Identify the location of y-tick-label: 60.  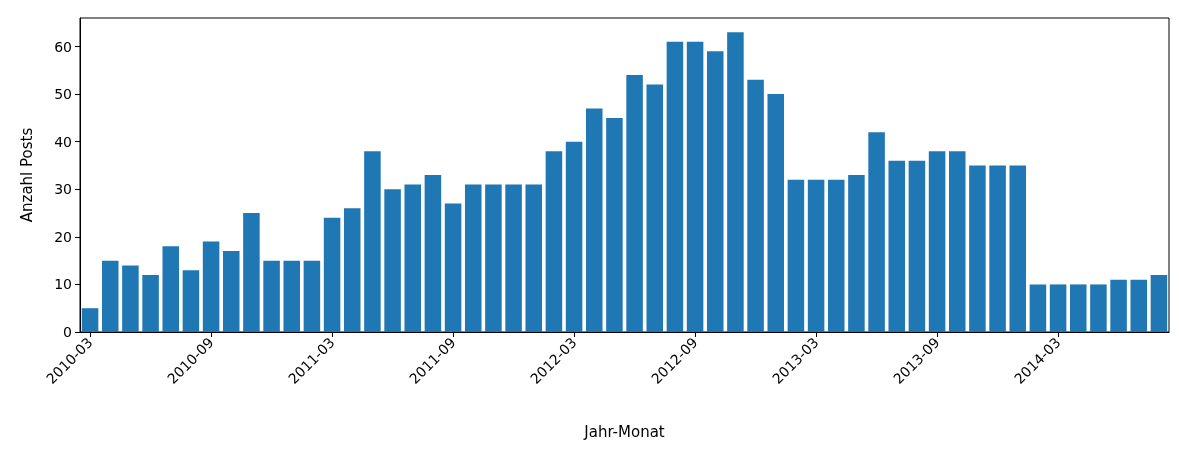
(63, 46).